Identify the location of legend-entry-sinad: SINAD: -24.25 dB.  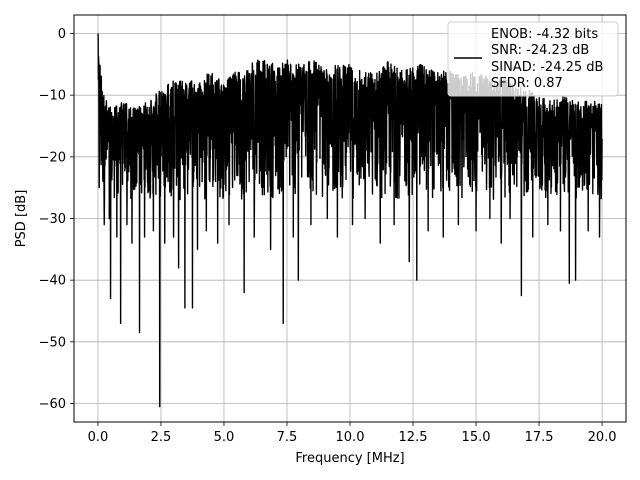
(547, 67).